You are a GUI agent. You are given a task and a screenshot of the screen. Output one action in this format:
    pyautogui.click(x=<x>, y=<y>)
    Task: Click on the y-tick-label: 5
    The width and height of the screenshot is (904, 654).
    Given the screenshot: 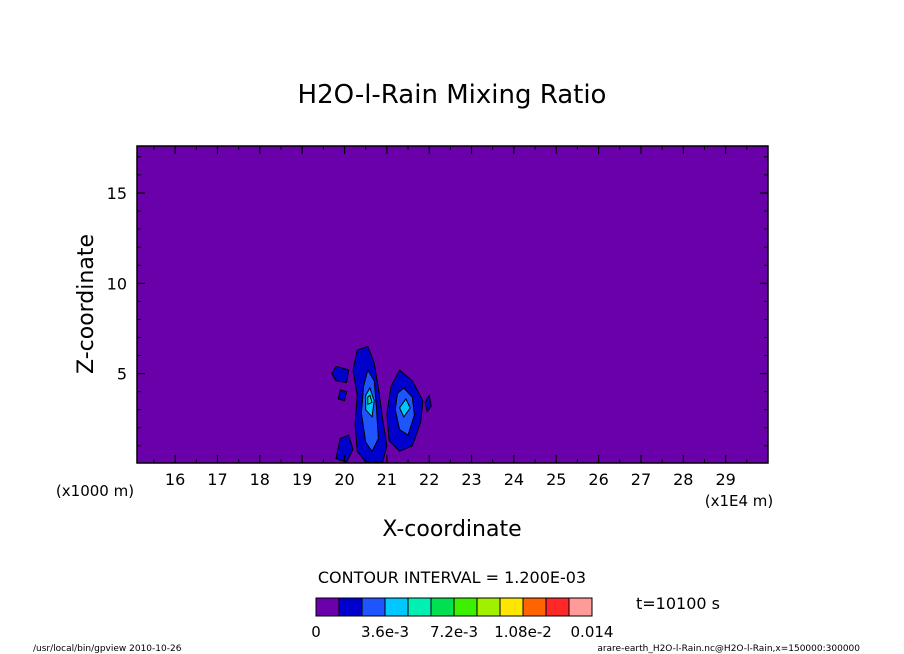 What is the action you would take?
    pyautogui.click(x=122, y=374)
    